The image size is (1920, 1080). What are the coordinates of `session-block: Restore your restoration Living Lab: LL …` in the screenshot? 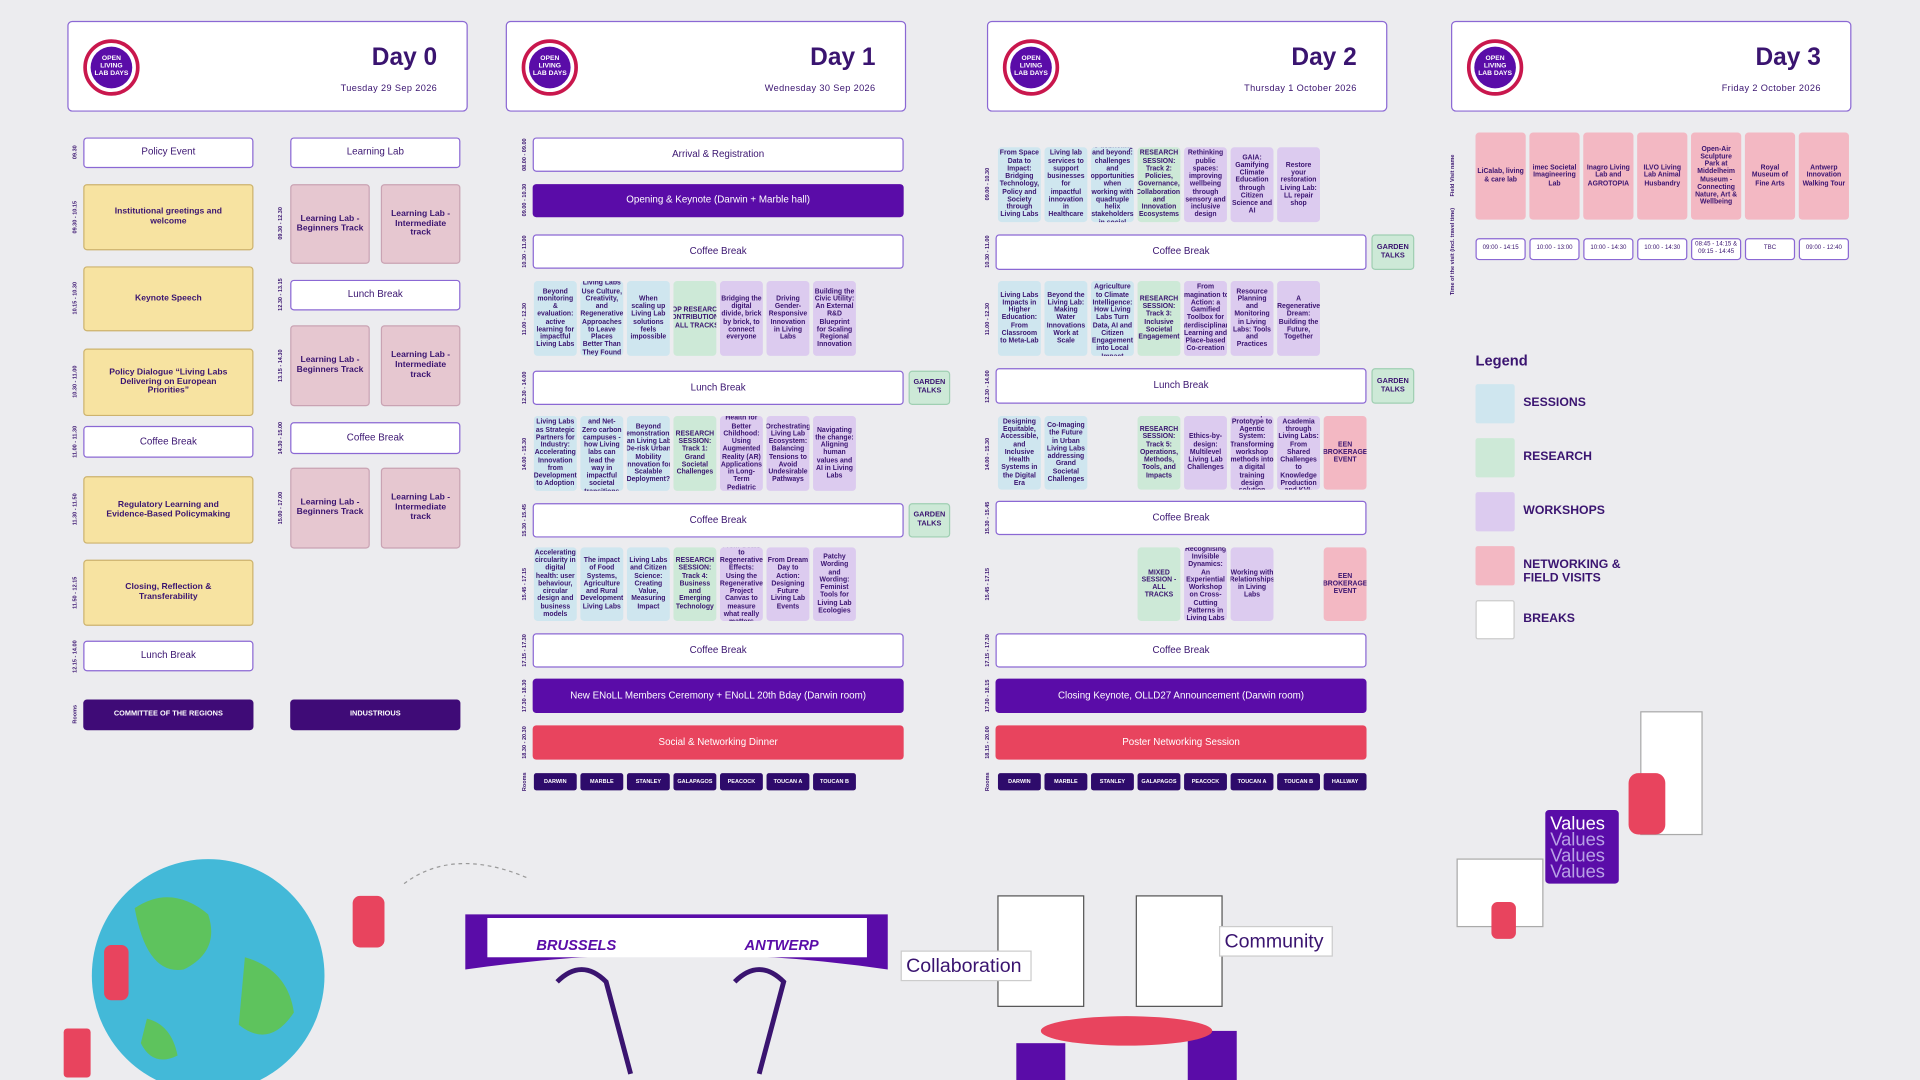 It's located at (1299, 185).